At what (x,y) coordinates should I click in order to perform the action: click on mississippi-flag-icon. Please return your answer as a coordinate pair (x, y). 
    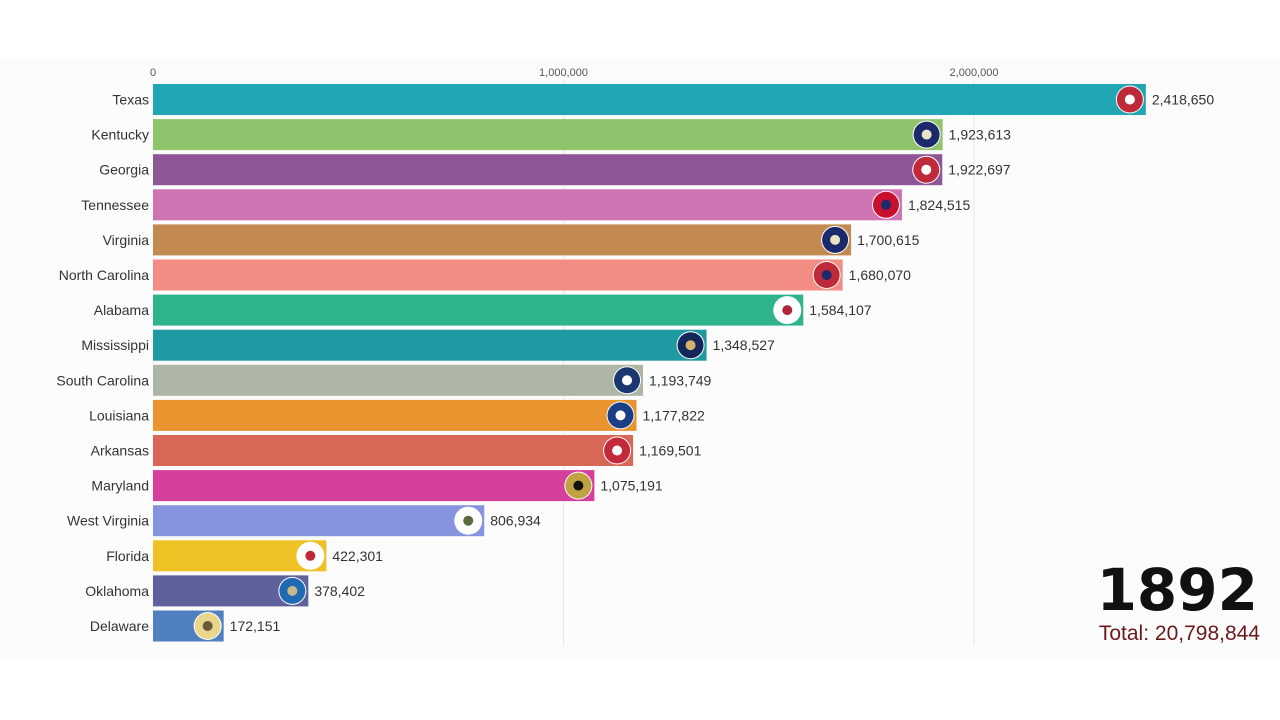
    Looking at the image, I should click on (690, 345).